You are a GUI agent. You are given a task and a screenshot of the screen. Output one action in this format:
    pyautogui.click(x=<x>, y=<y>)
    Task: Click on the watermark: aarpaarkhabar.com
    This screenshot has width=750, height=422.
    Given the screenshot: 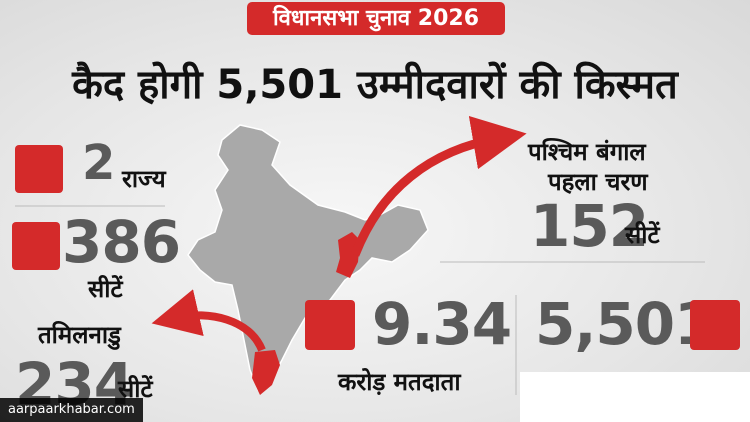 What is the action you would take?
    pyautogui.click(x=71, y=410)
    